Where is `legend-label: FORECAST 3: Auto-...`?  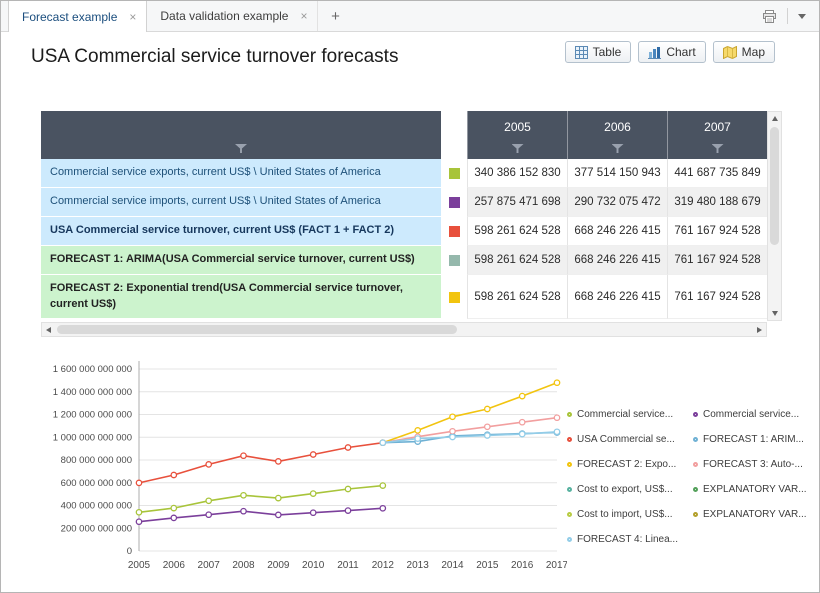 legend-label: FORECAST 3: Auto-... is located at coordinates (753, 464).